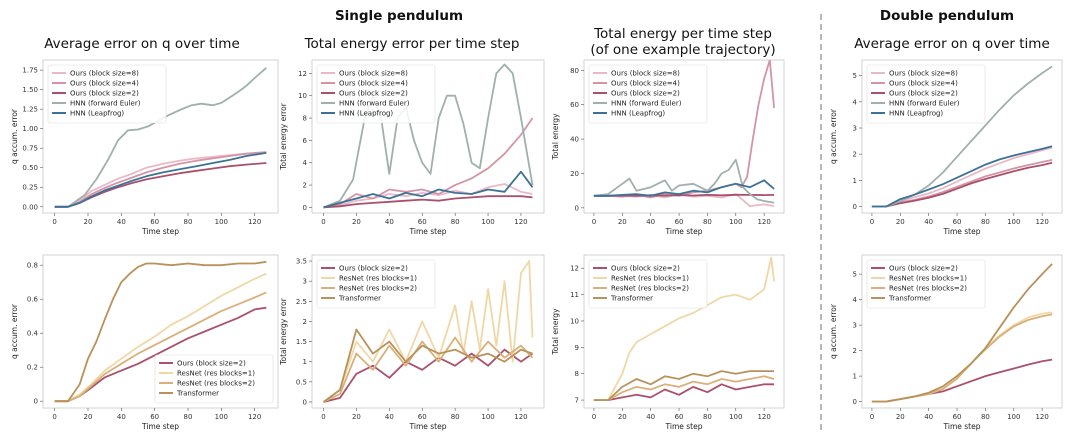  What do you see at coordinates (33, 334) in the screenshot?
I see `y-tick-label: 0.4` at bounding box center [33, 334].